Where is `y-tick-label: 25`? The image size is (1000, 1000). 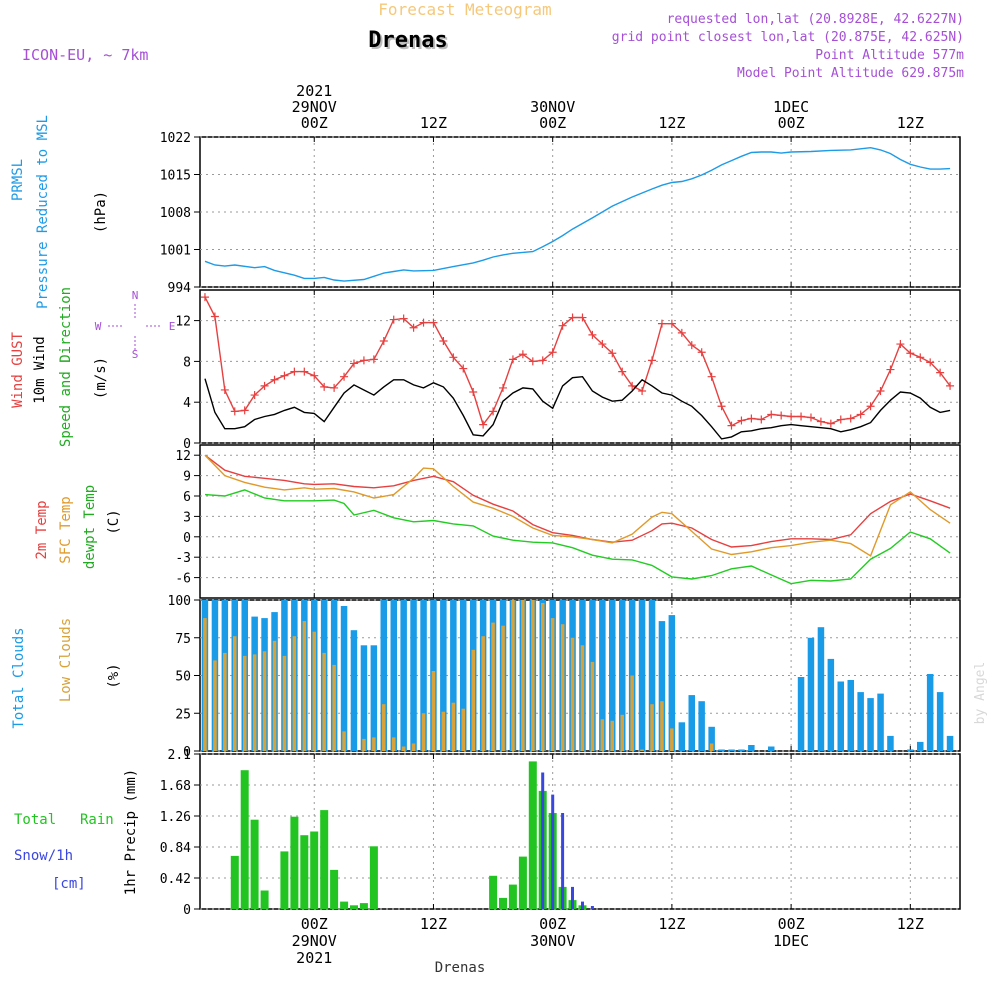 y-tick-label: 25 is located at coordinates (183, 714).